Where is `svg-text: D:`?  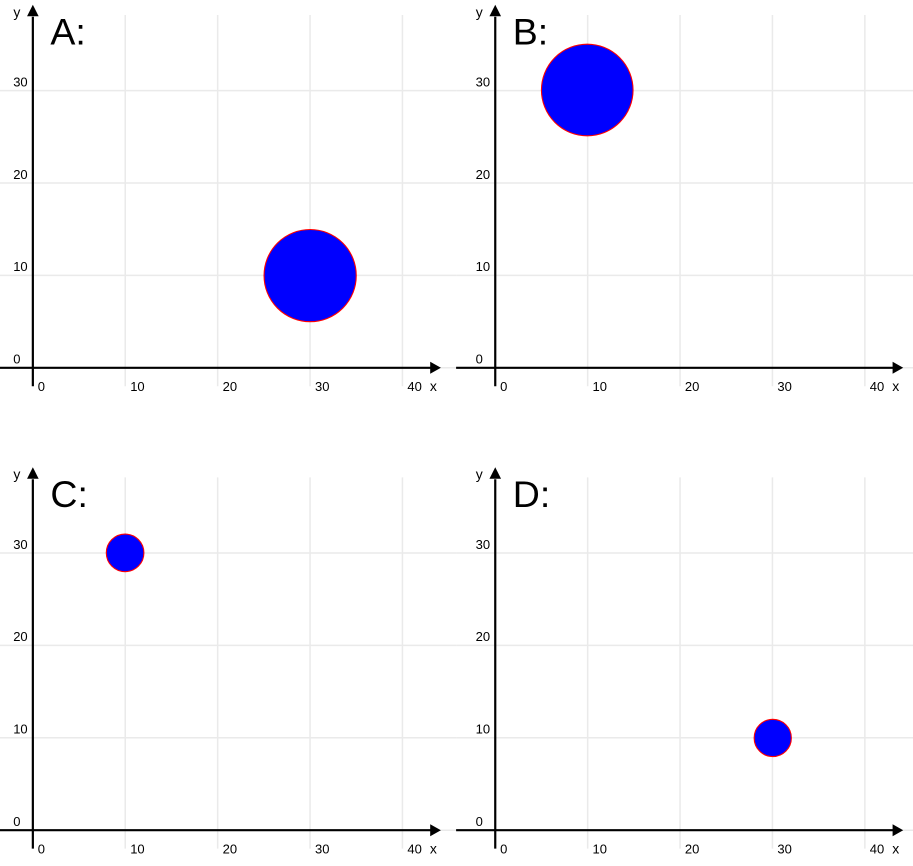
svg-text: D: is located at coordinates (532, 494).